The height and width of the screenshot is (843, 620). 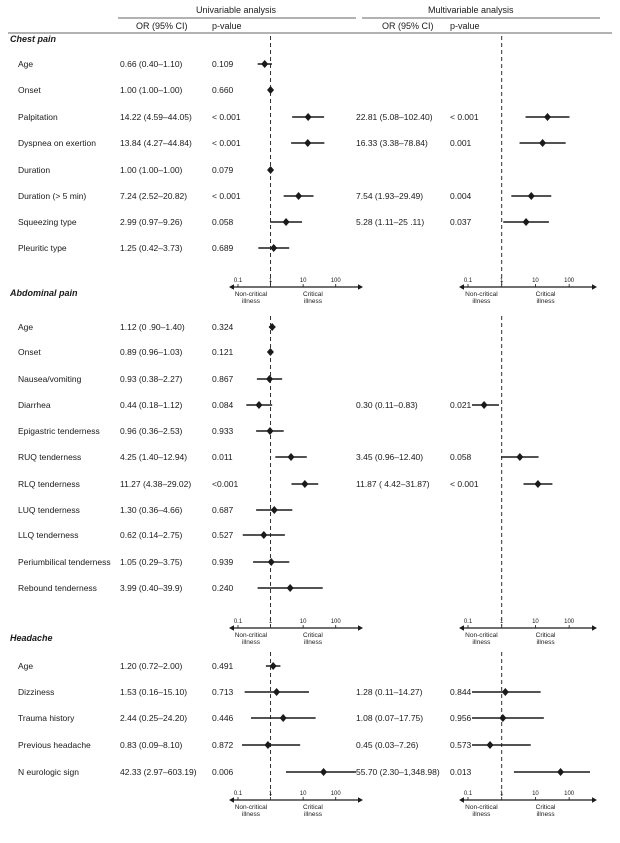 I want to click on univariable-or-ci: 1.30 (0.36–4.66), so click(x=151, y=510).